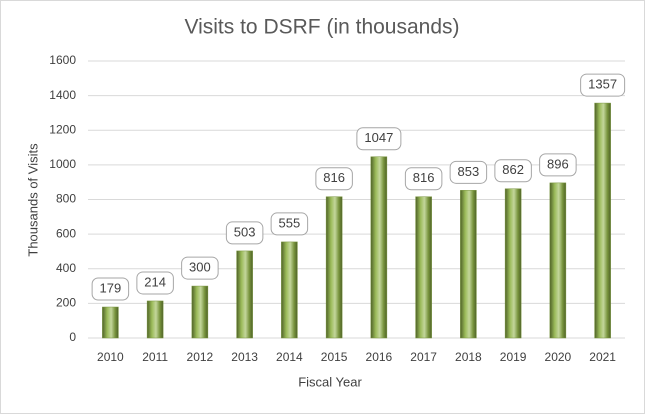 This screenshot has width=645, height=414. What do you see at coordinates (602, 357) in the screenshot?
I see `x-tick-label: 2021` at bounding box center [602, 357].